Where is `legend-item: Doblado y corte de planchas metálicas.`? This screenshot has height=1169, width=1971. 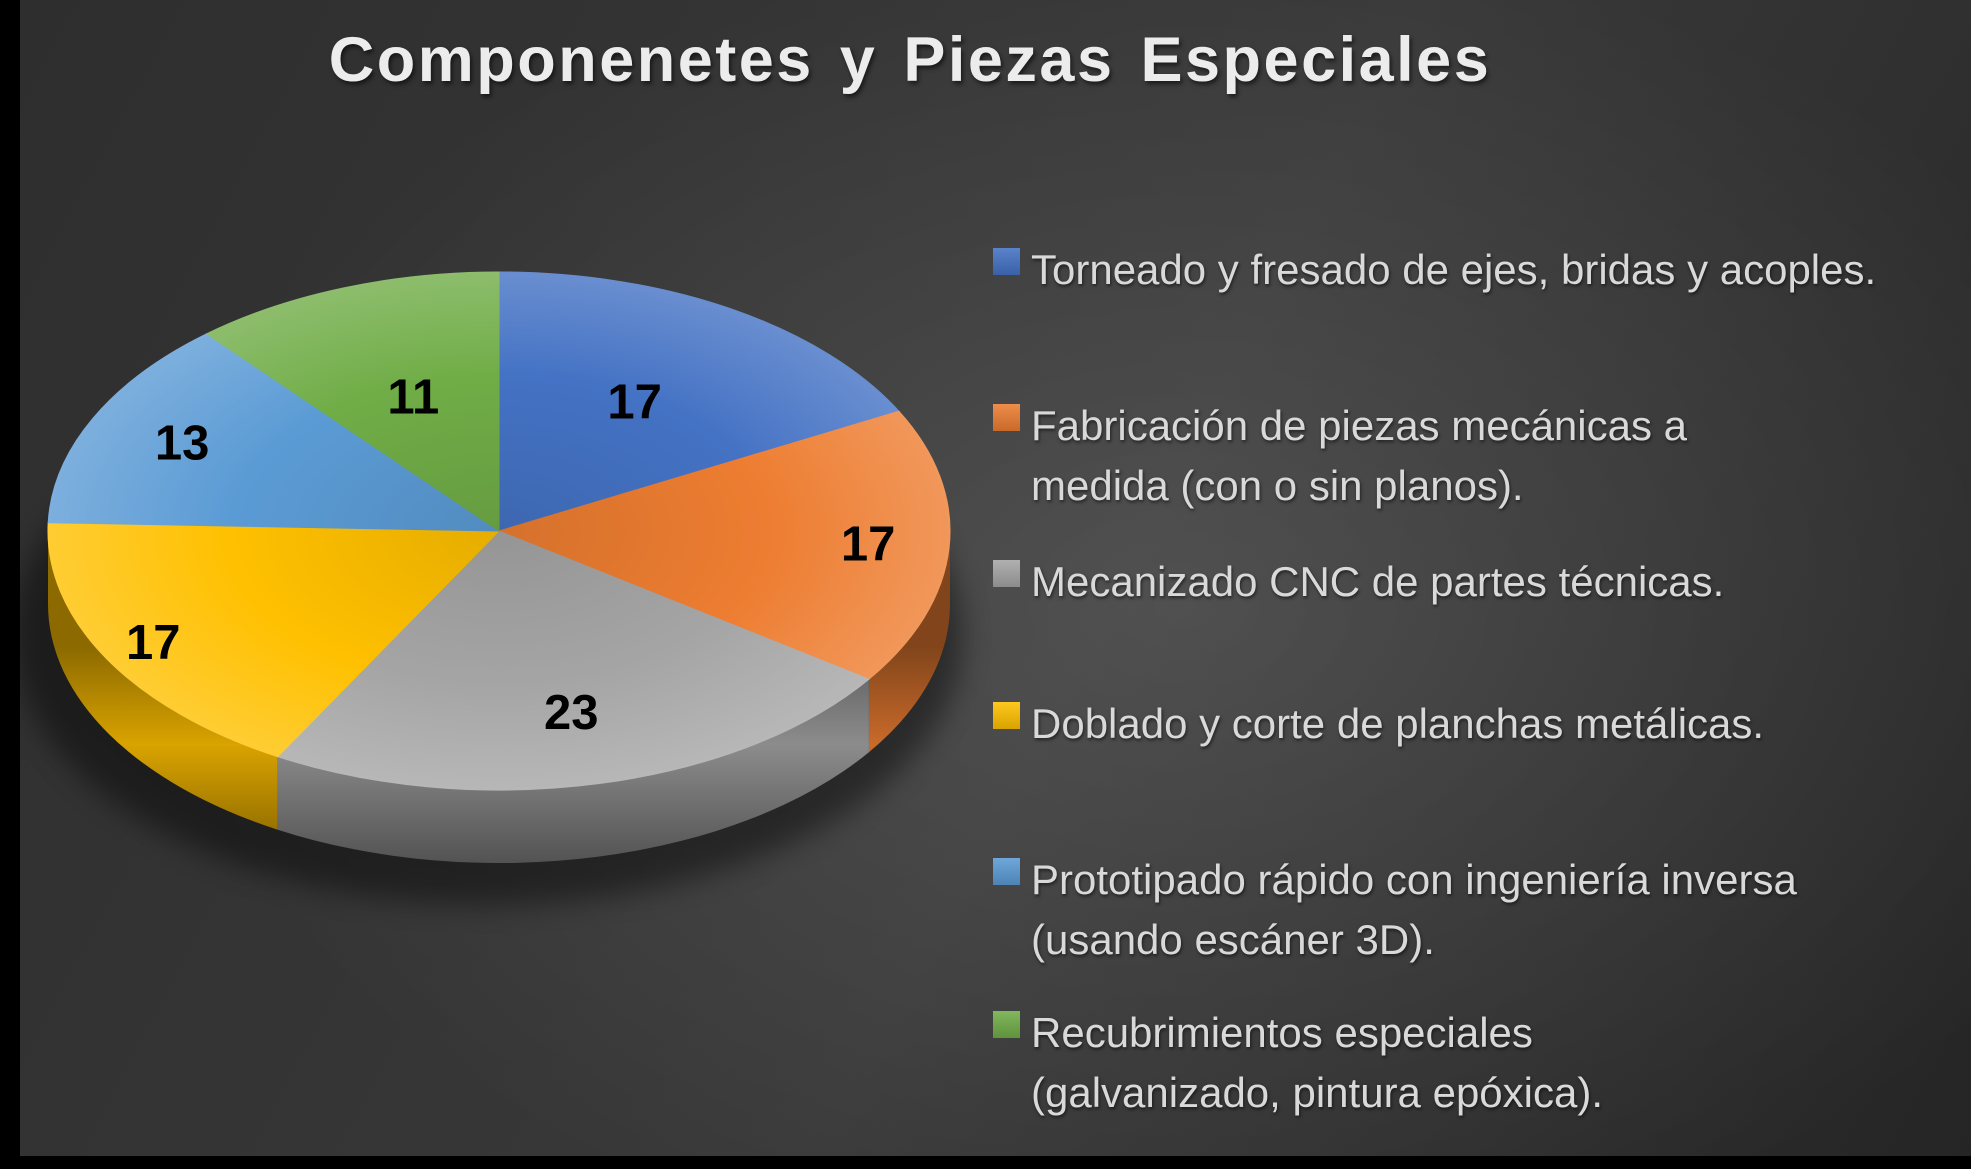
legend-item: Doblado y corte de planchas metálicas. is located at coordinates (1473, 724).